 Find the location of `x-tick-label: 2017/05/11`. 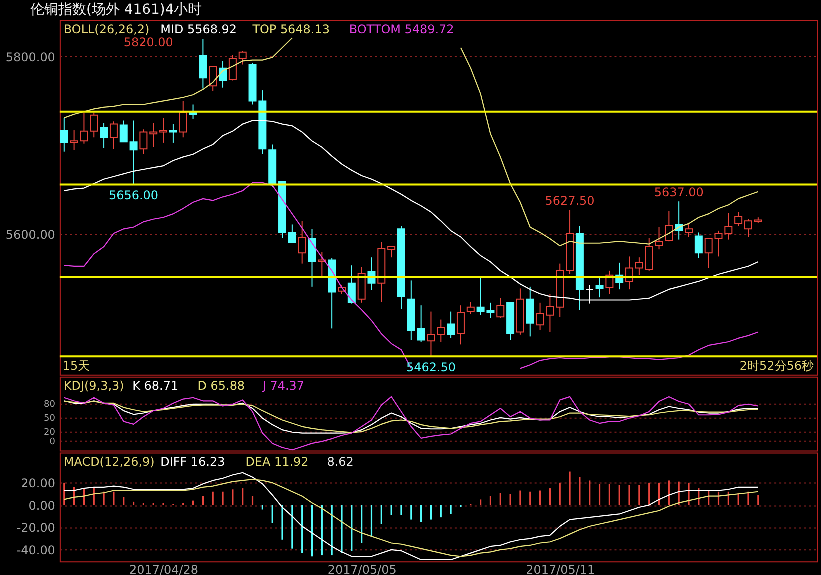

x-tick-label: 2017/05/11 is located at coordinates (561, 569).